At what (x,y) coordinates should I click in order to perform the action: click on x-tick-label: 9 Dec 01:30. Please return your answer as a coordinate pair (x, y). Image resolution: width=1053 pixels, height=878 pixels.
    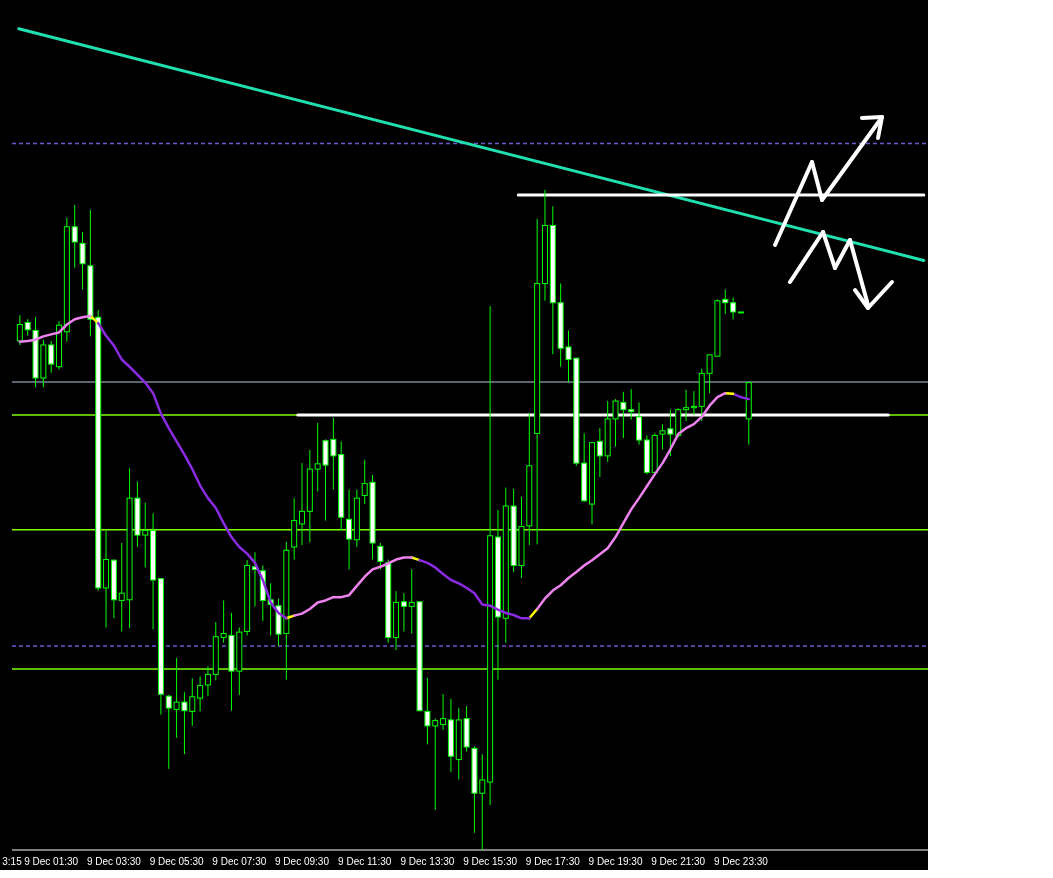
    Looking at the image, I should click on (51, 862).